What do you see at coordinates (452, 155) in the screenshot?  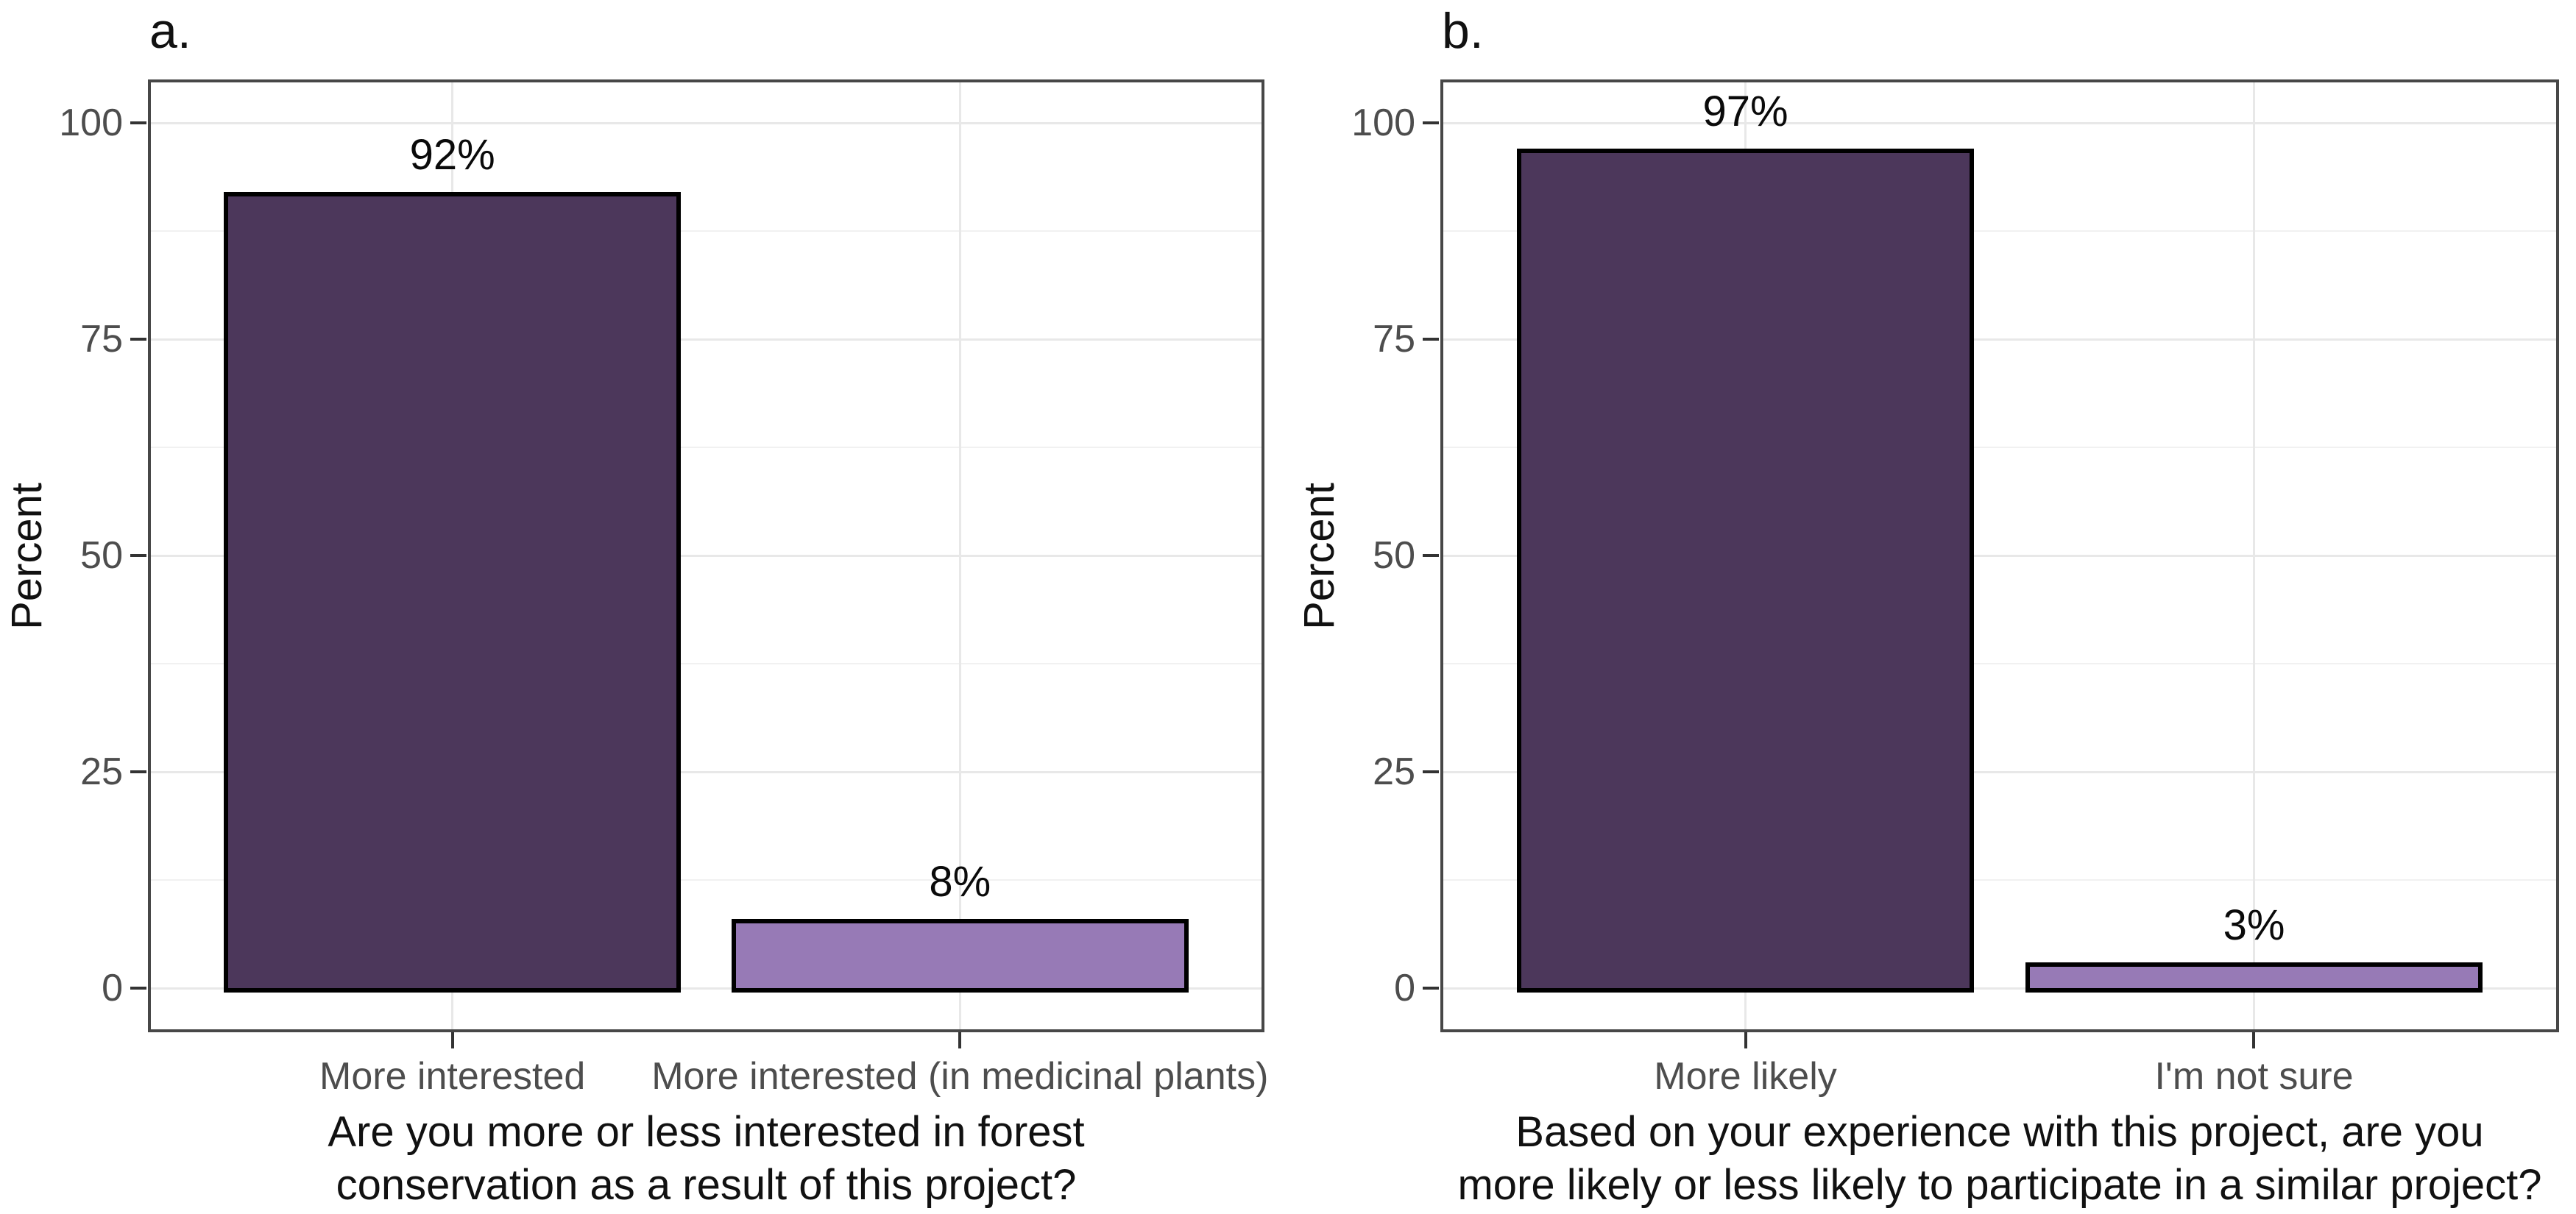 I see `bar-value-label-1: 92%` at bounding box center [452, 155].